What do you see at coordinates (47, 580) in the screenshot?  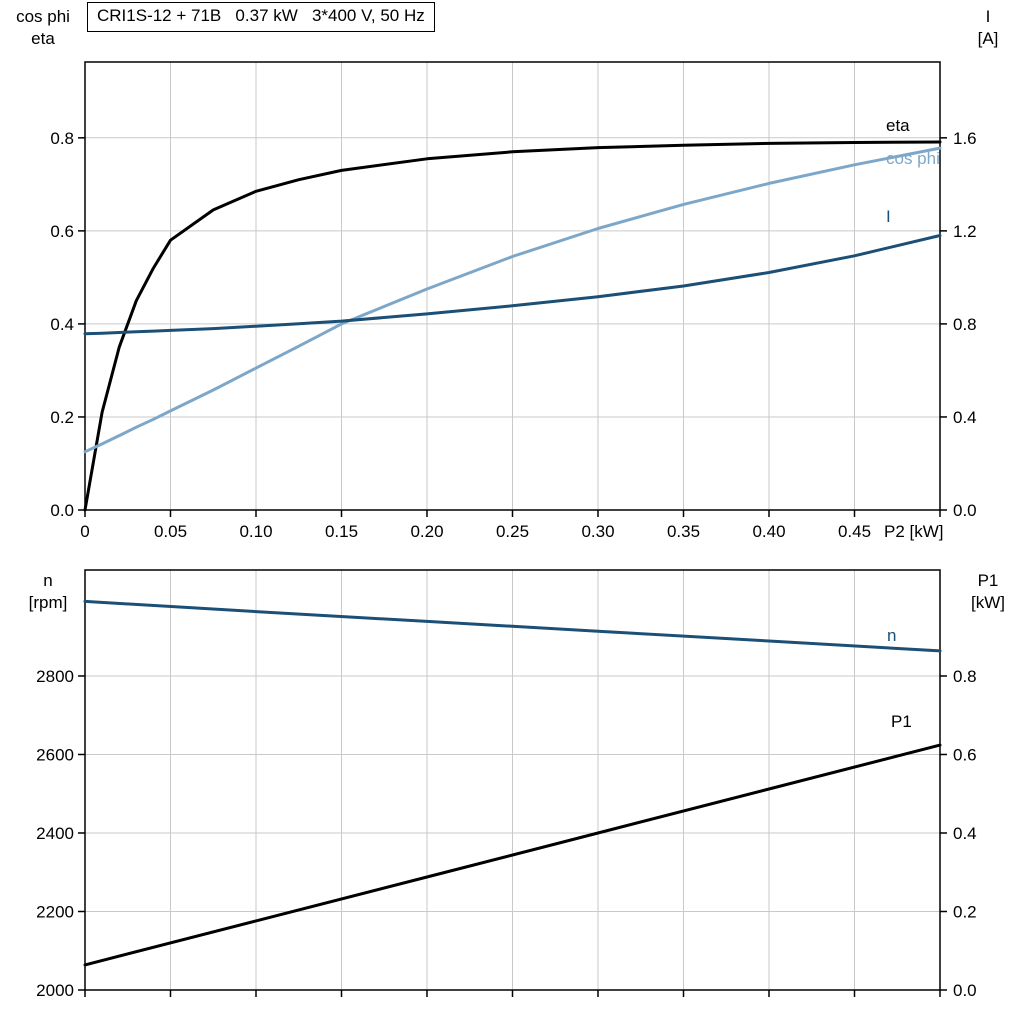 I see `left-axis-title: n` at bounding box center [47, 580].